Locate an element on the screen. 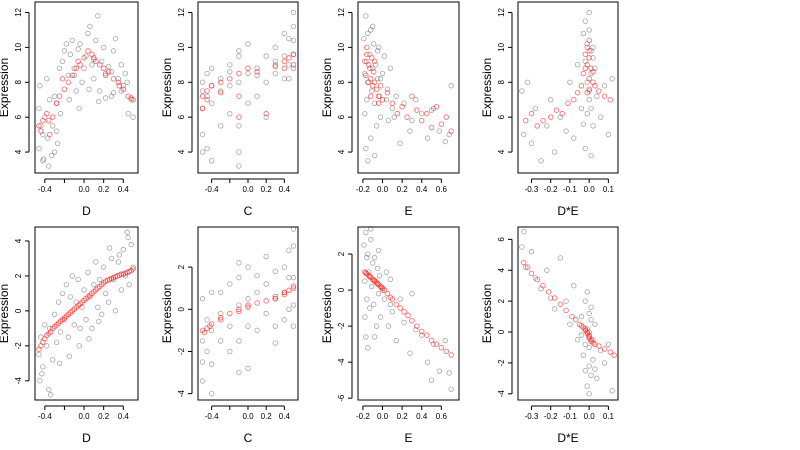  scatter-panel-top-3: -0.2 0.0 0.2 0.4 0.6 4 6 8 10 12 E Expression is located at coordinates (390, 109).